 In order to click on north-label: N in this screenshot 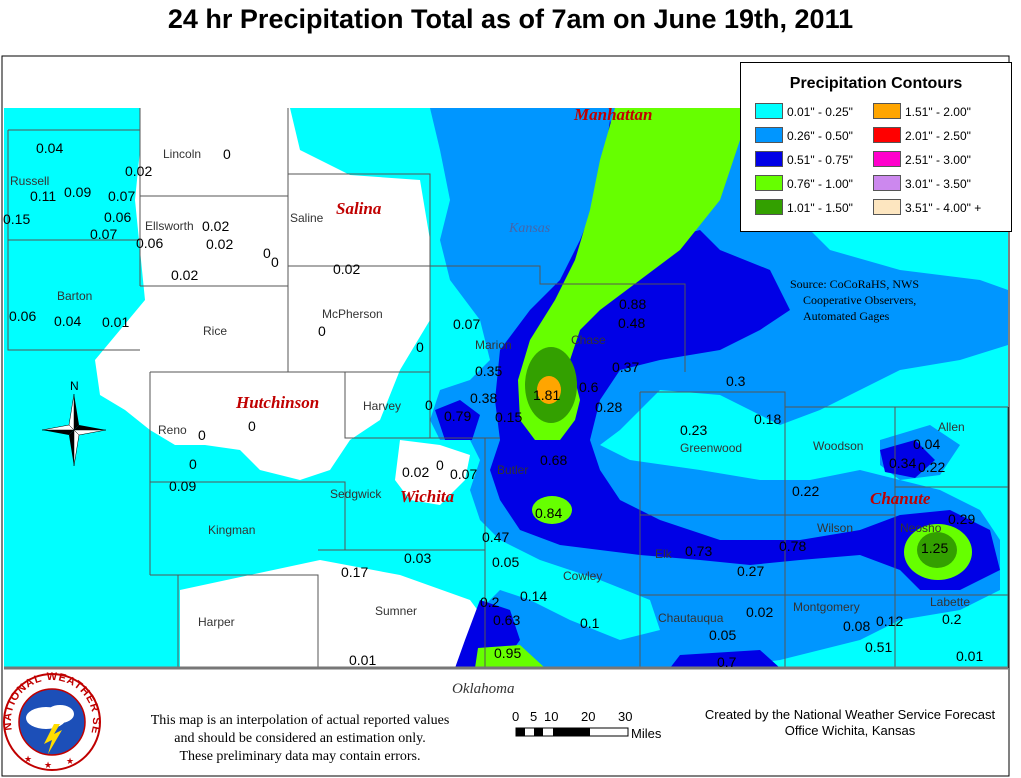, I will do `click(74, 386)`.